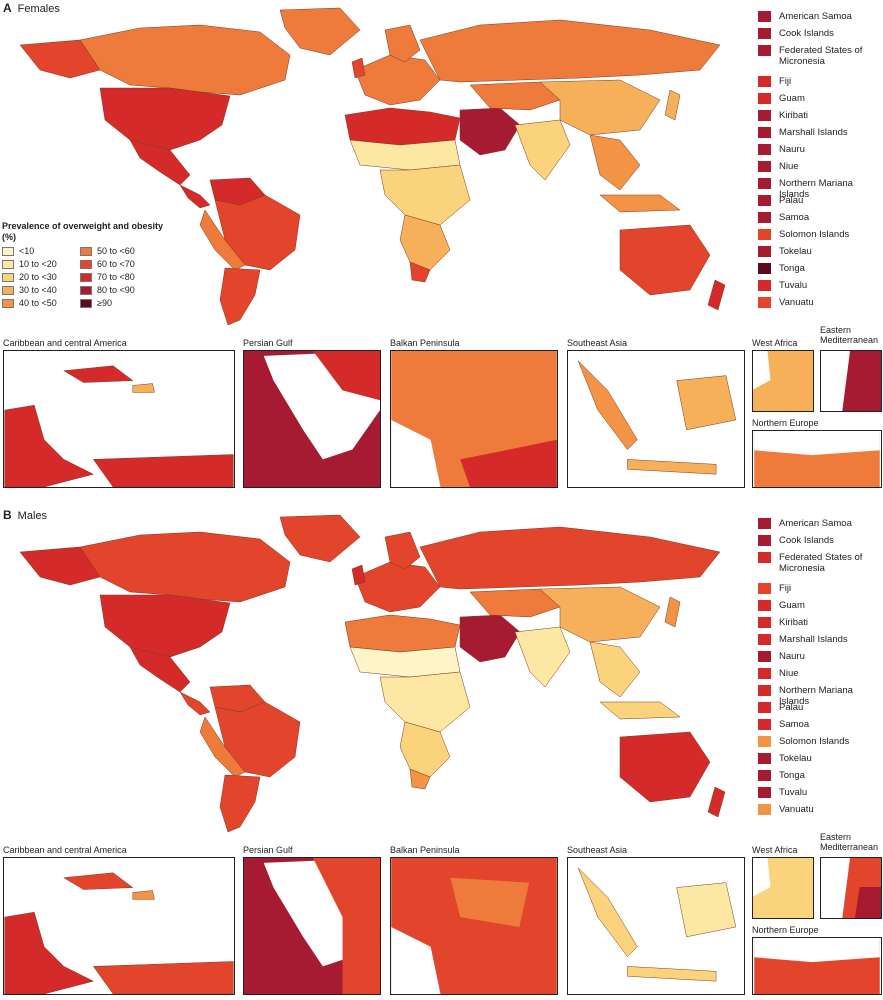 This screenshot has height=1000, width=883. I want to click on island-item: Marshall Islands, so click(820, 135).